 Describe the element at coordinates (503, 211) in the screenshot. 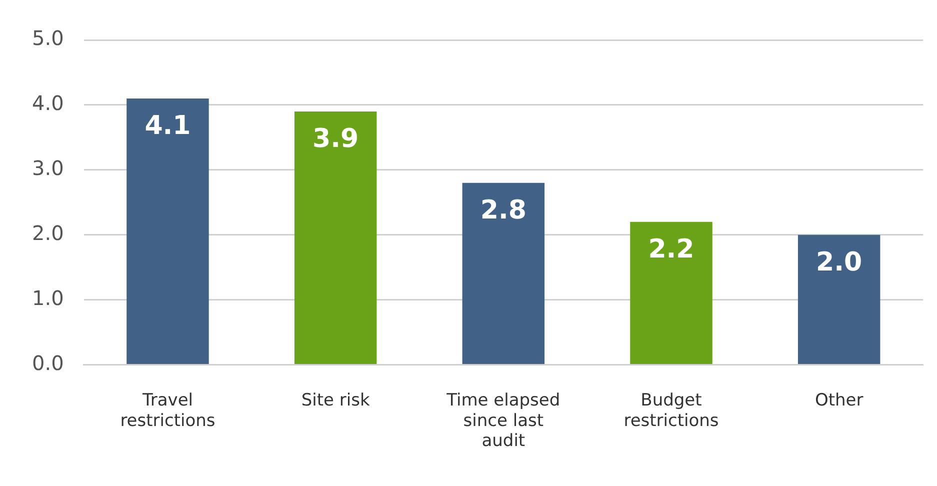

I see `data-label: 2.8` at that location.